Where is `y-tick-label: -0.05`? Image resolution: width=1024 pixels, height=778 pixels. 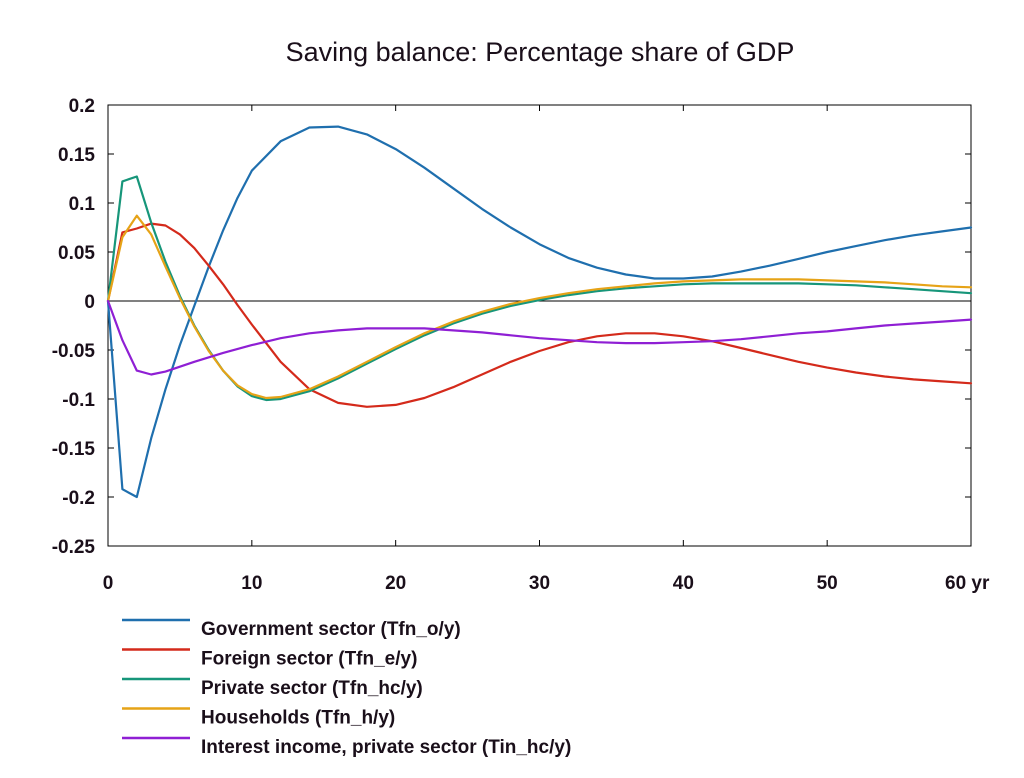 y-tick-label: -0.05 is located at coordinates (74, 351).